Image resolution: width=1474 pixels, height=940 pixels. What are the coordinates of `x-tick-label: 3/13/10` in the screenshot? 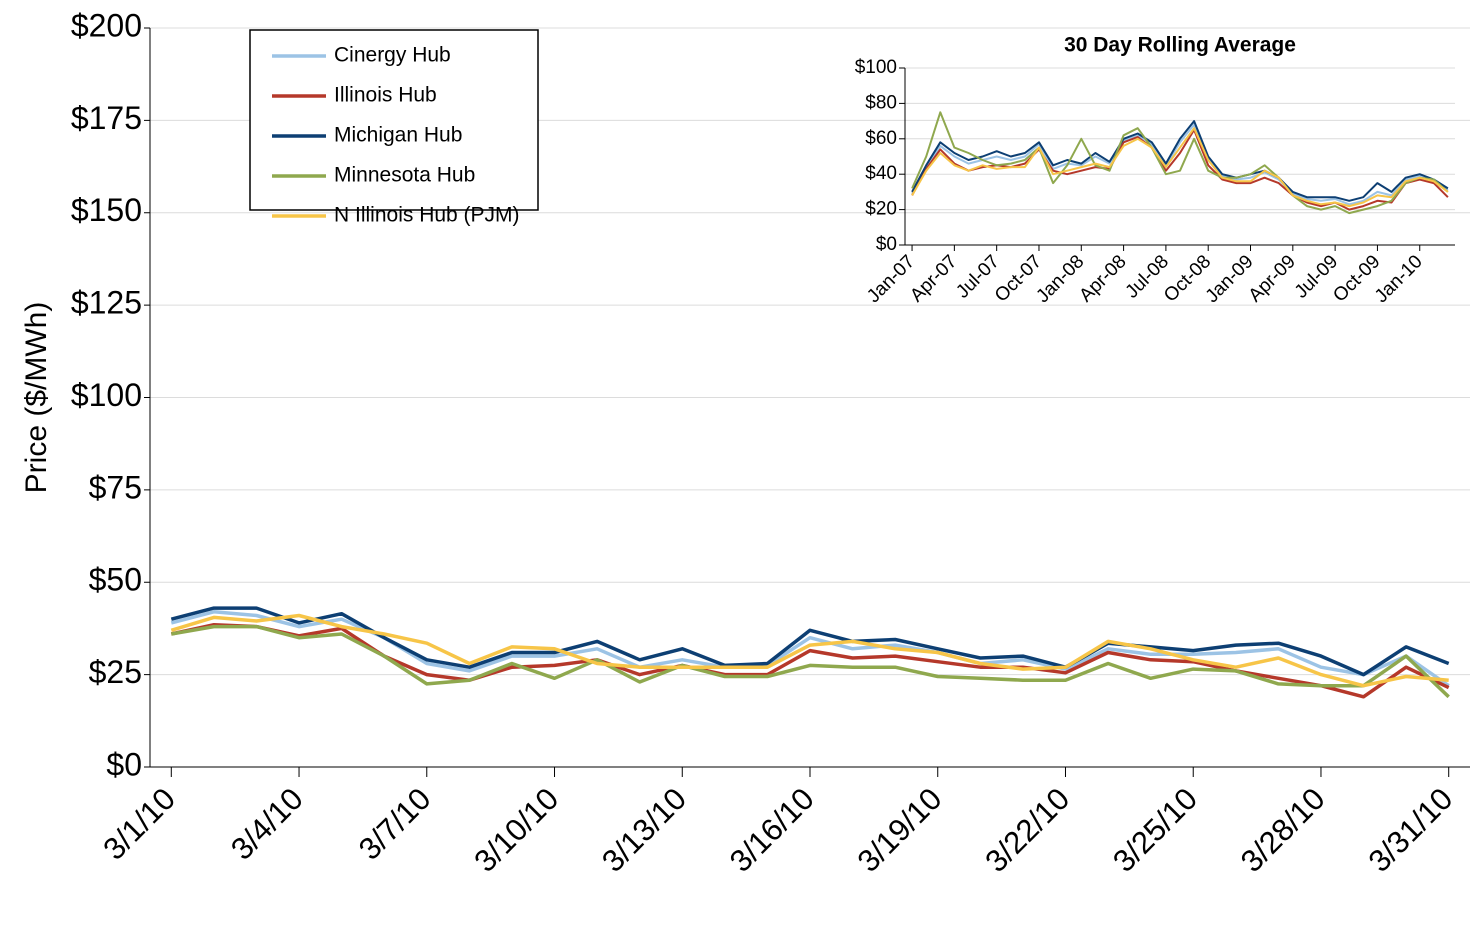 It's located at (644, 830).